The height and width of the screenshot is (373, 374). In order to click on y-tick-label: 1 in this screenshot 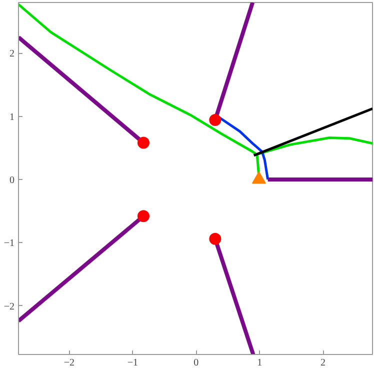, I will do `click(12, 117)`.